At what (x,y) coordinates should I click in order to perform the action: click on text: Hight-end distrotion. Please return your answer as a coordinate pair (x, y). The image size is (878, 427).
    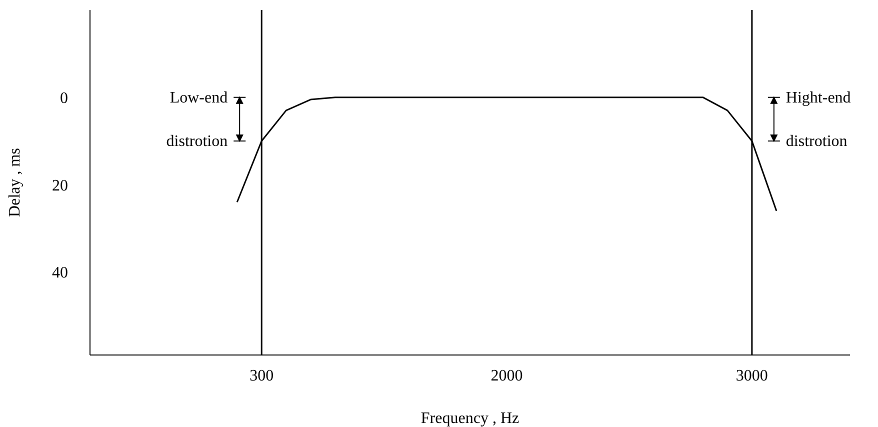
    Looking at the image, I should click on (818, 119).